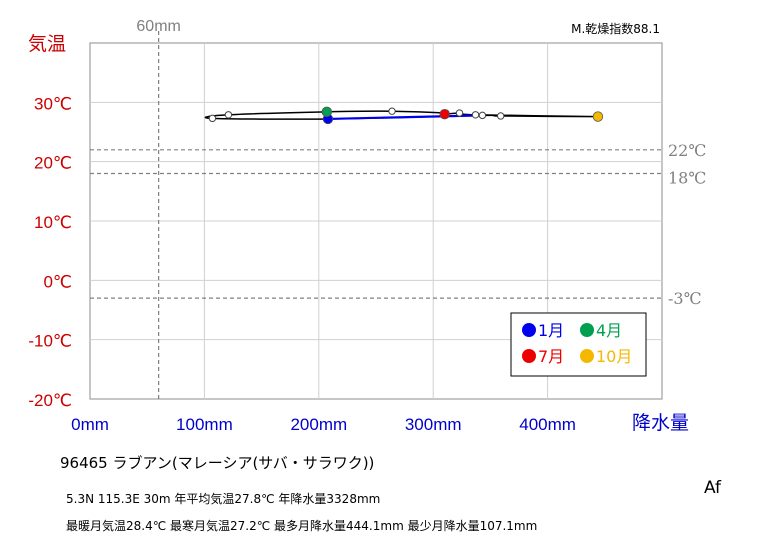 This screenshot has width=763, height=545. I want to click on reference-label-precip: 60mm, so click(158, 26).